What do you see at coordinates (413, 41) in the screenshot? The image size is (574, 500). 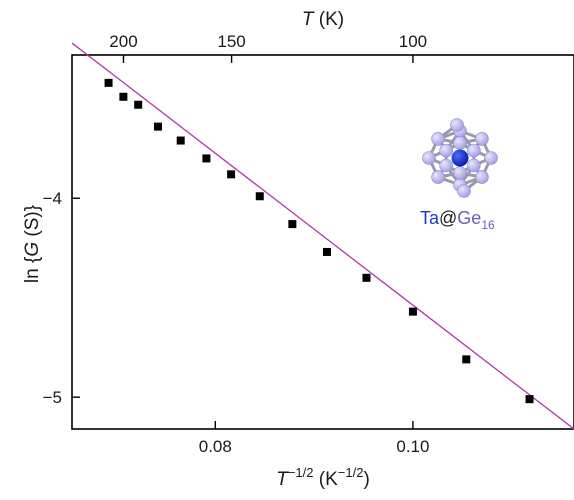 I see `top-tick-label: 100` at bounding box center [413, 41].